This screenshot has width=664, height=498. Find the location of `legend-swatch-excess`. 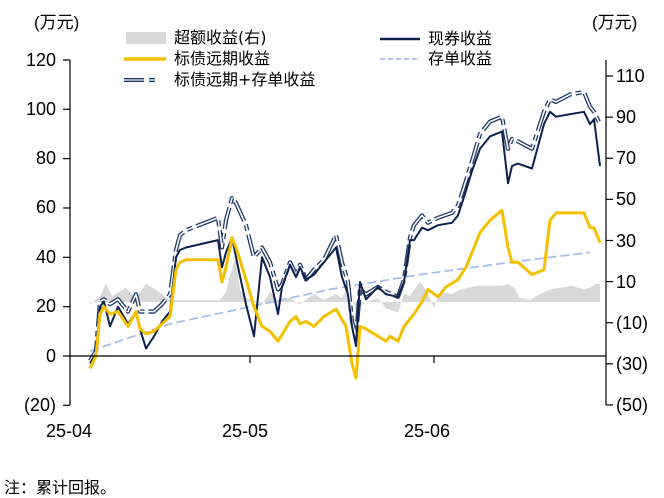

legend-swatch-excess is located at coordinates (146, 38).